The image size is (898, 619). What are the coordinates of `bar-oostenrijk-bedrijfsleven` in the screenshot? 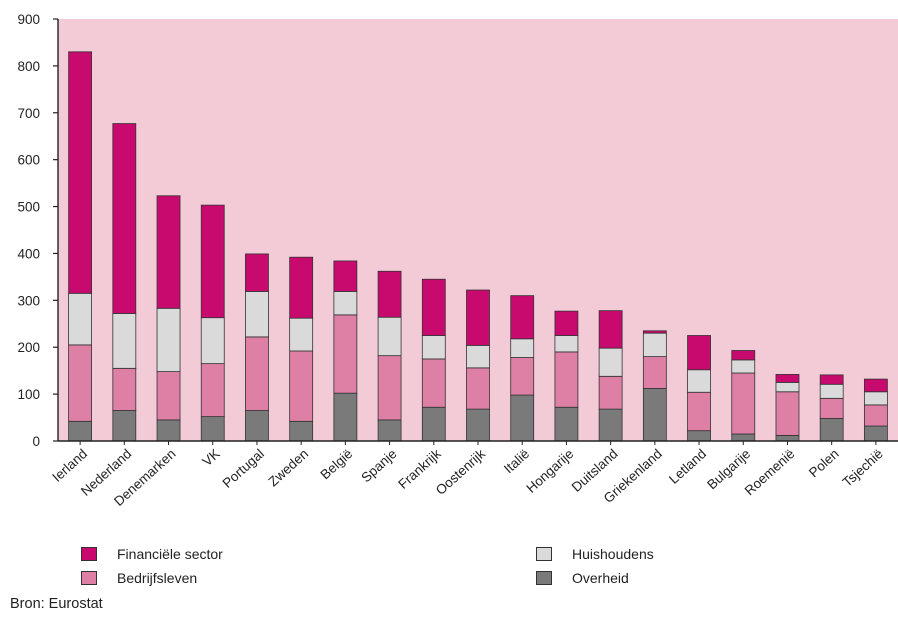 It's located at (478, 388).